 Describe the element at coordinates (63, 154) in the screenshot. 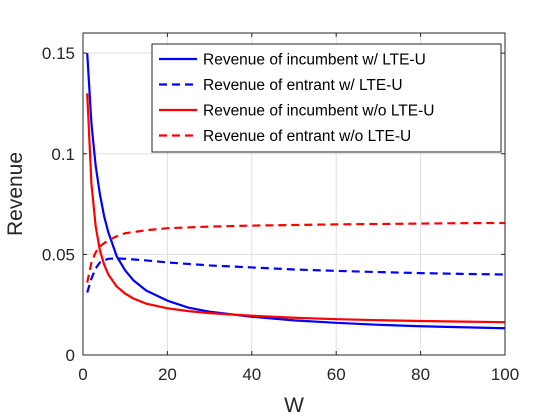

I see `y-tick-label: 0.1` at that location.